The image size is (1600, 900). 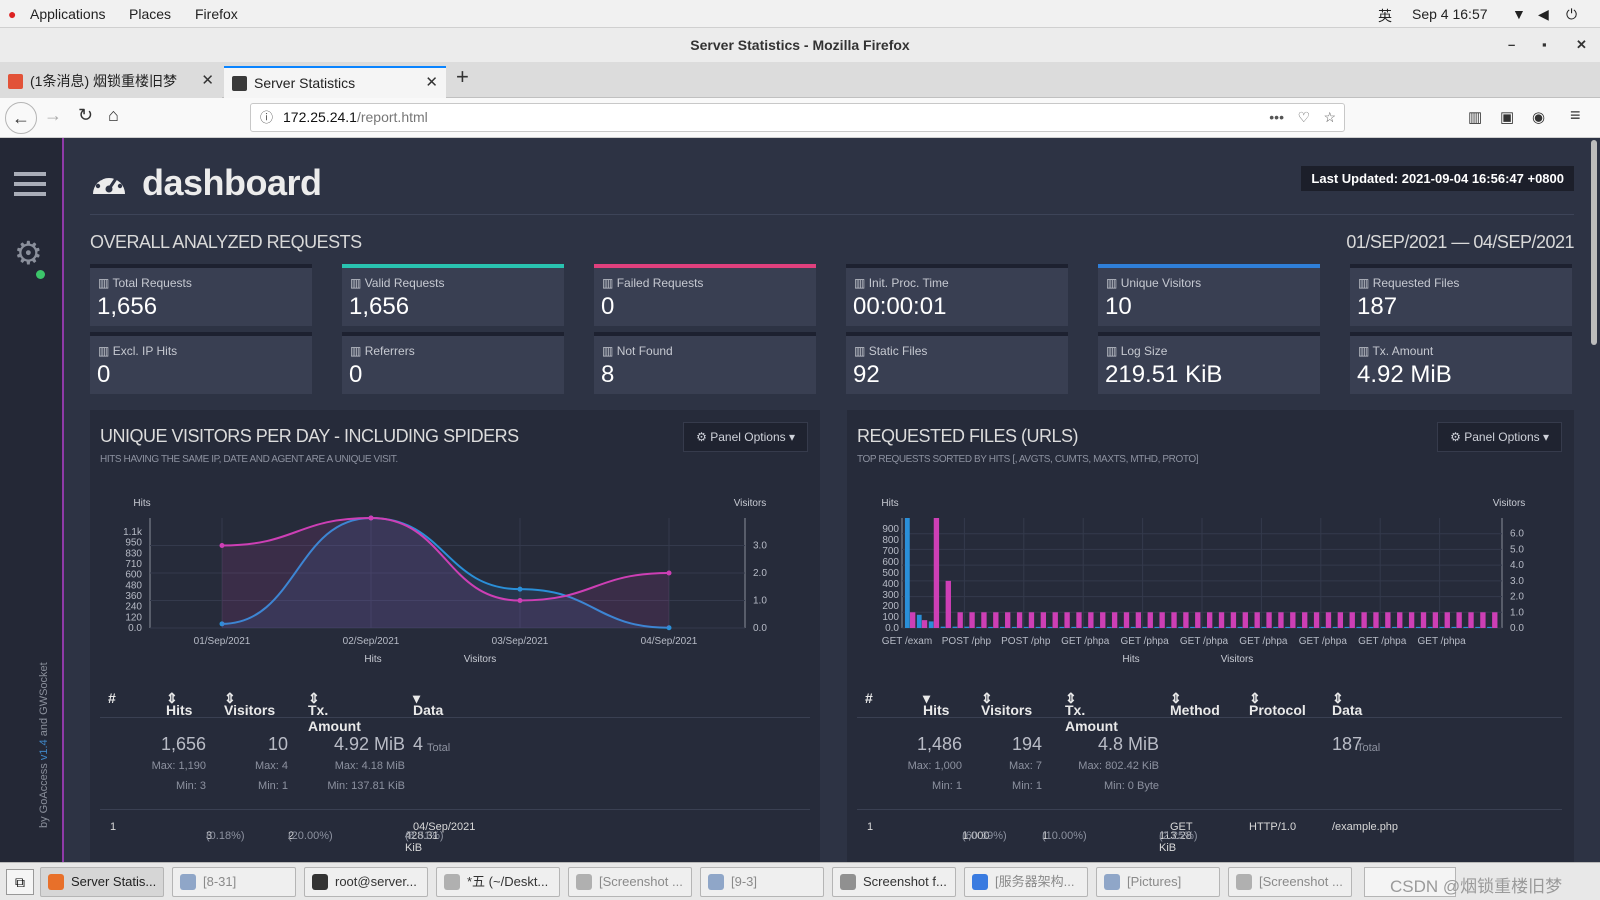 What do you see at coordinates (1512, 44) in the screenshot?
I see `minimize-icon: –` at bounding box center [1512, 44].